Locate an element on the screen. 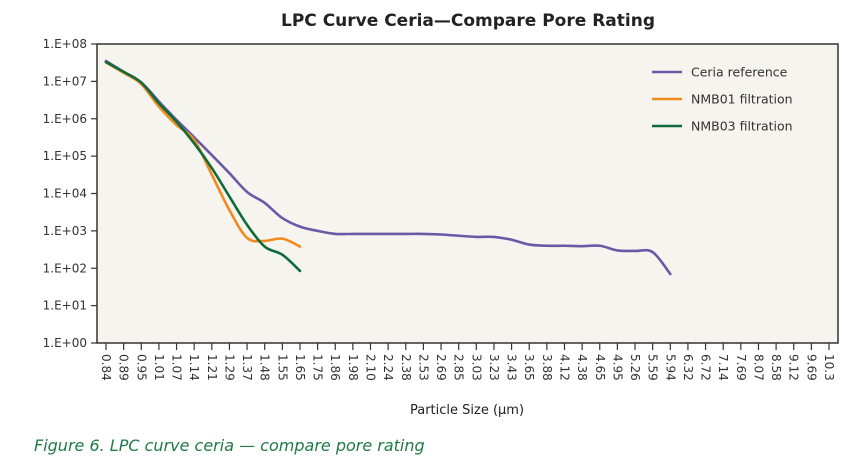 This screenshot has height=463, width=847. x-tick-label: 9.69 is located at coordinates (811, 367).